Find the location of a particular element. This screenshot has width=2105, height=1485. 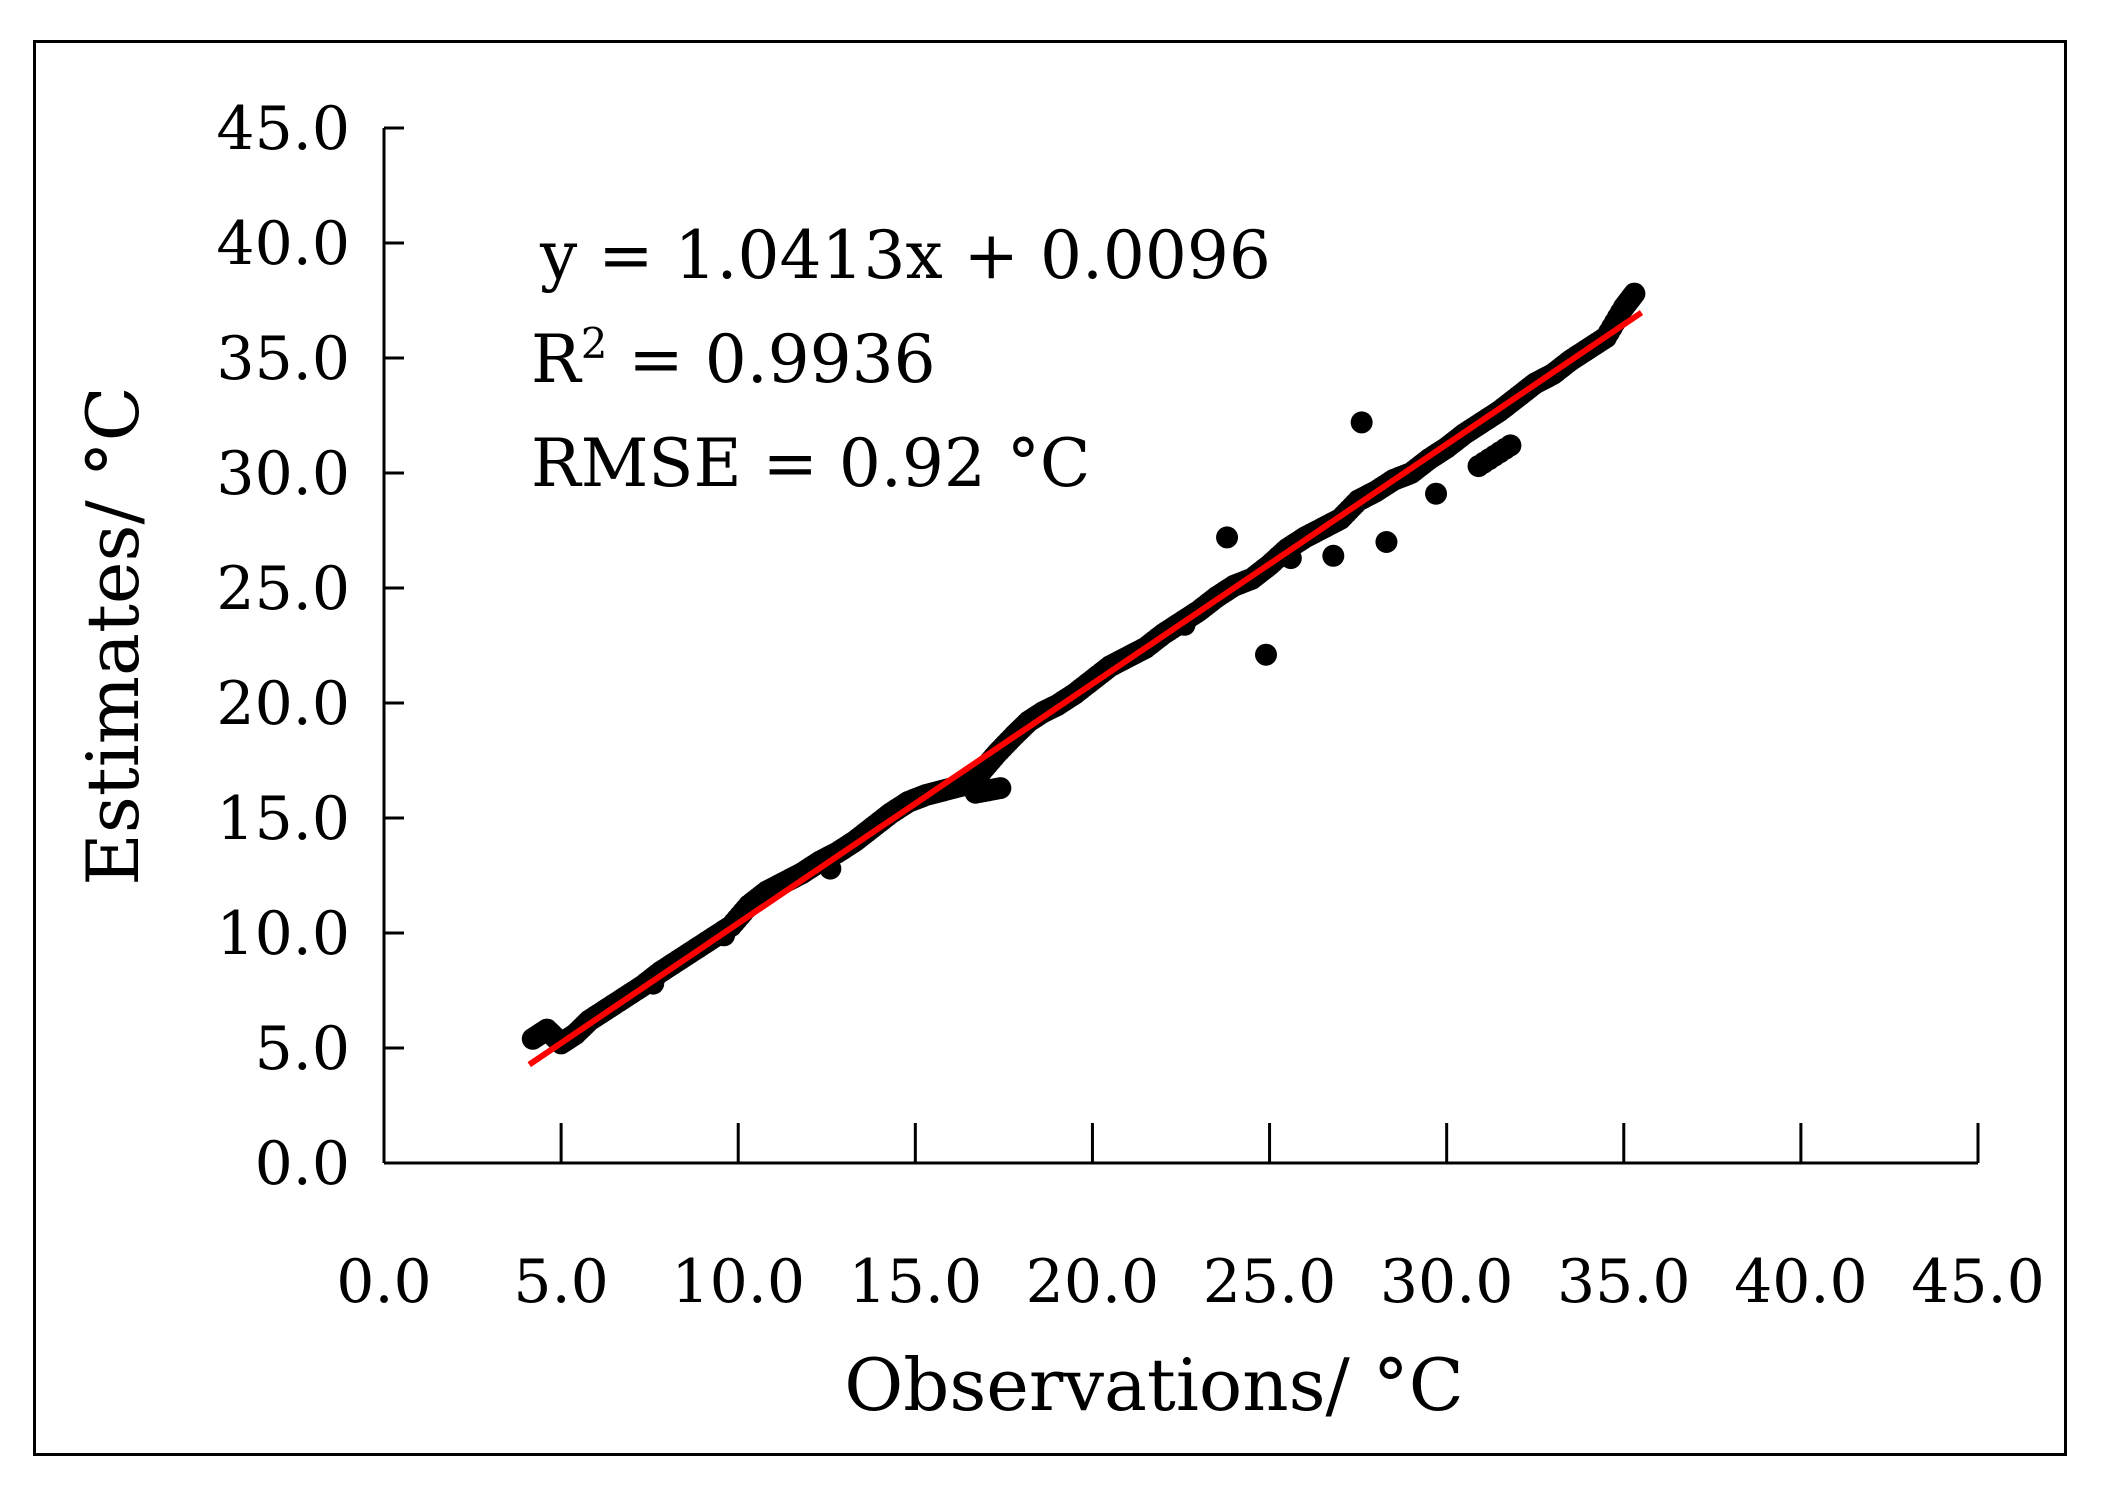

x-tick-label: 30.0 is located at coordinates (1447, 1282).